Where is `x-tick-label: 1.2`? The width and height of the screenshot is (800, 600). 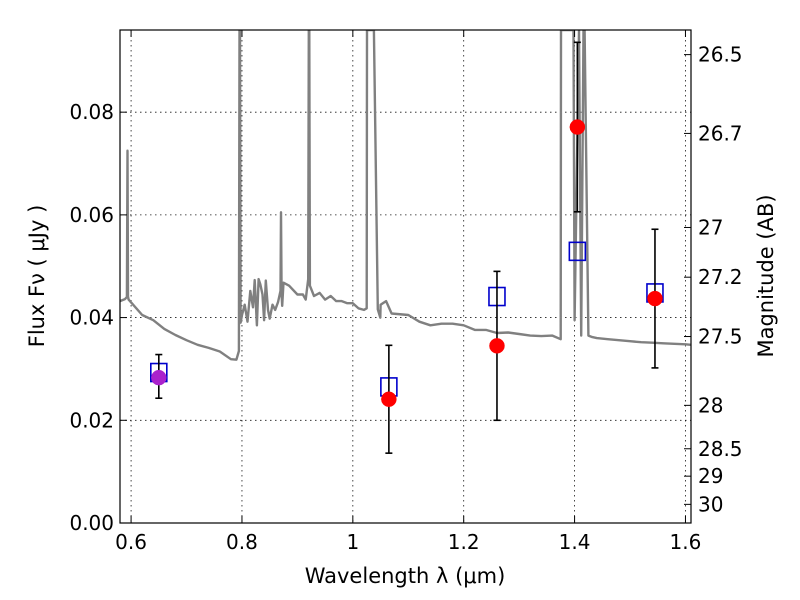
x-tick-label: 1.2 is located at coordinates (464, 542).